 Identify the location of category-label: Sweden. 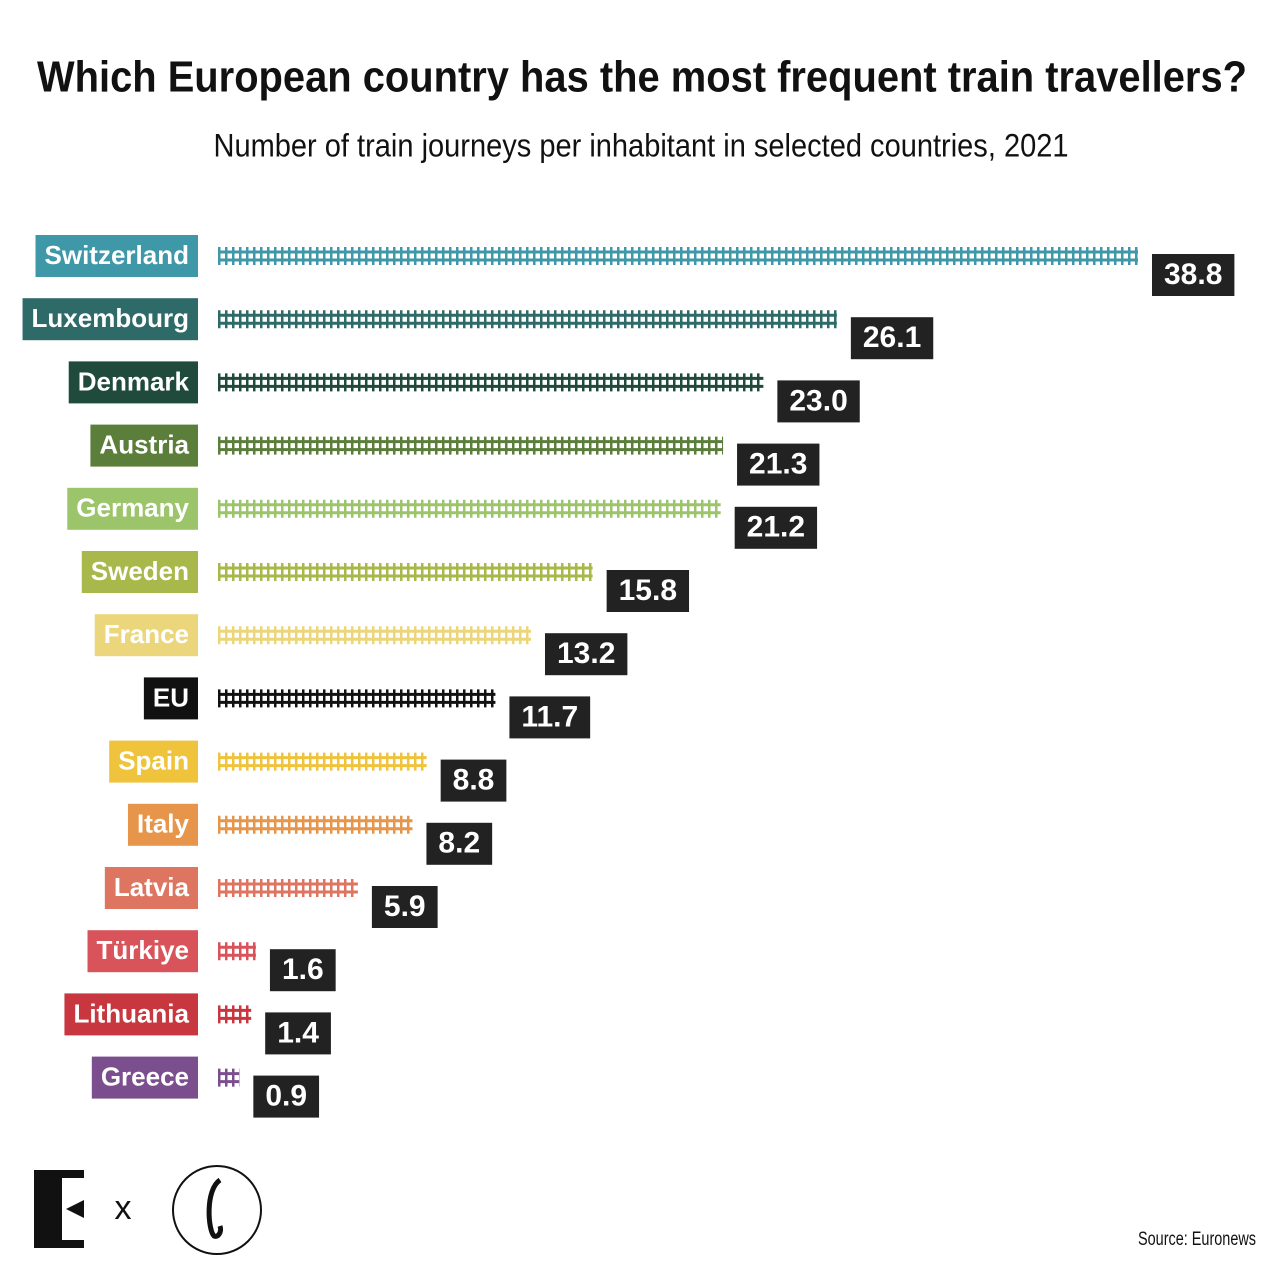
(140, 571).